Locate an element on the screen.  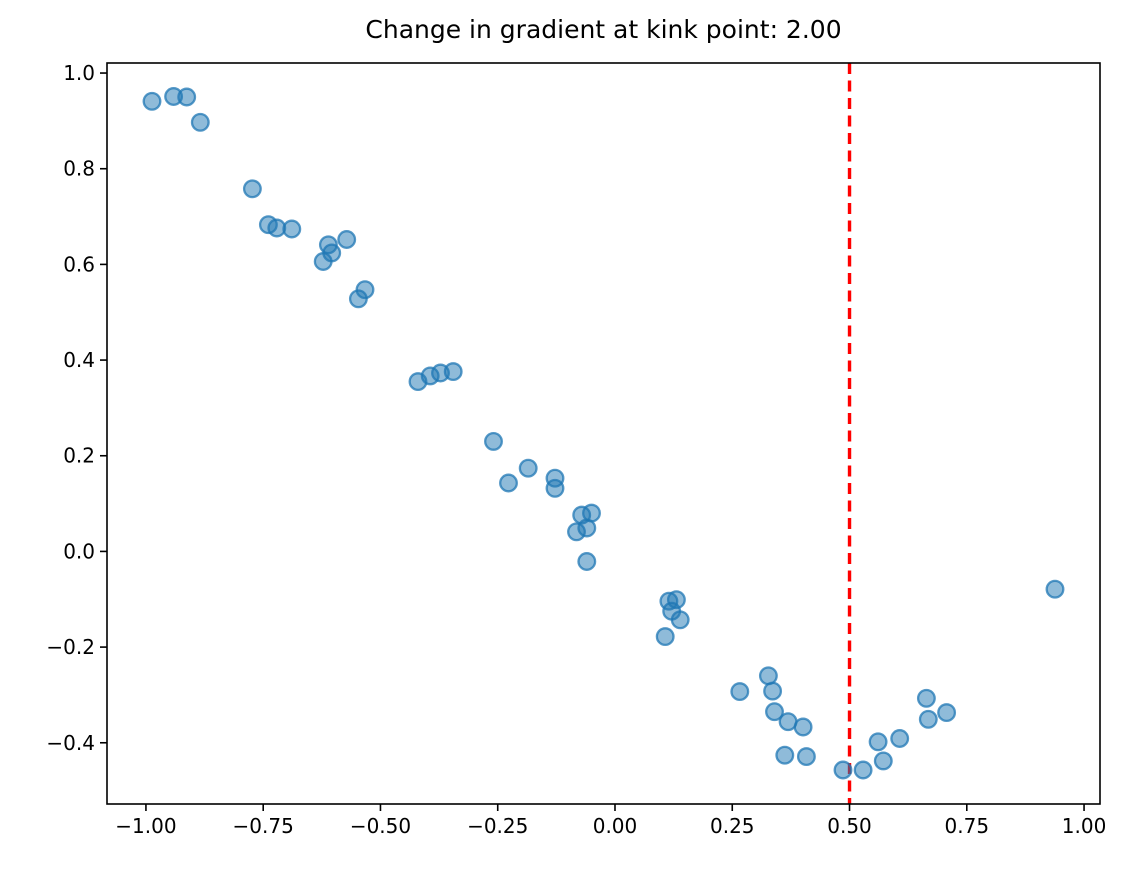
y-tick-label: 0.0 is located at coordinates (79, 551).